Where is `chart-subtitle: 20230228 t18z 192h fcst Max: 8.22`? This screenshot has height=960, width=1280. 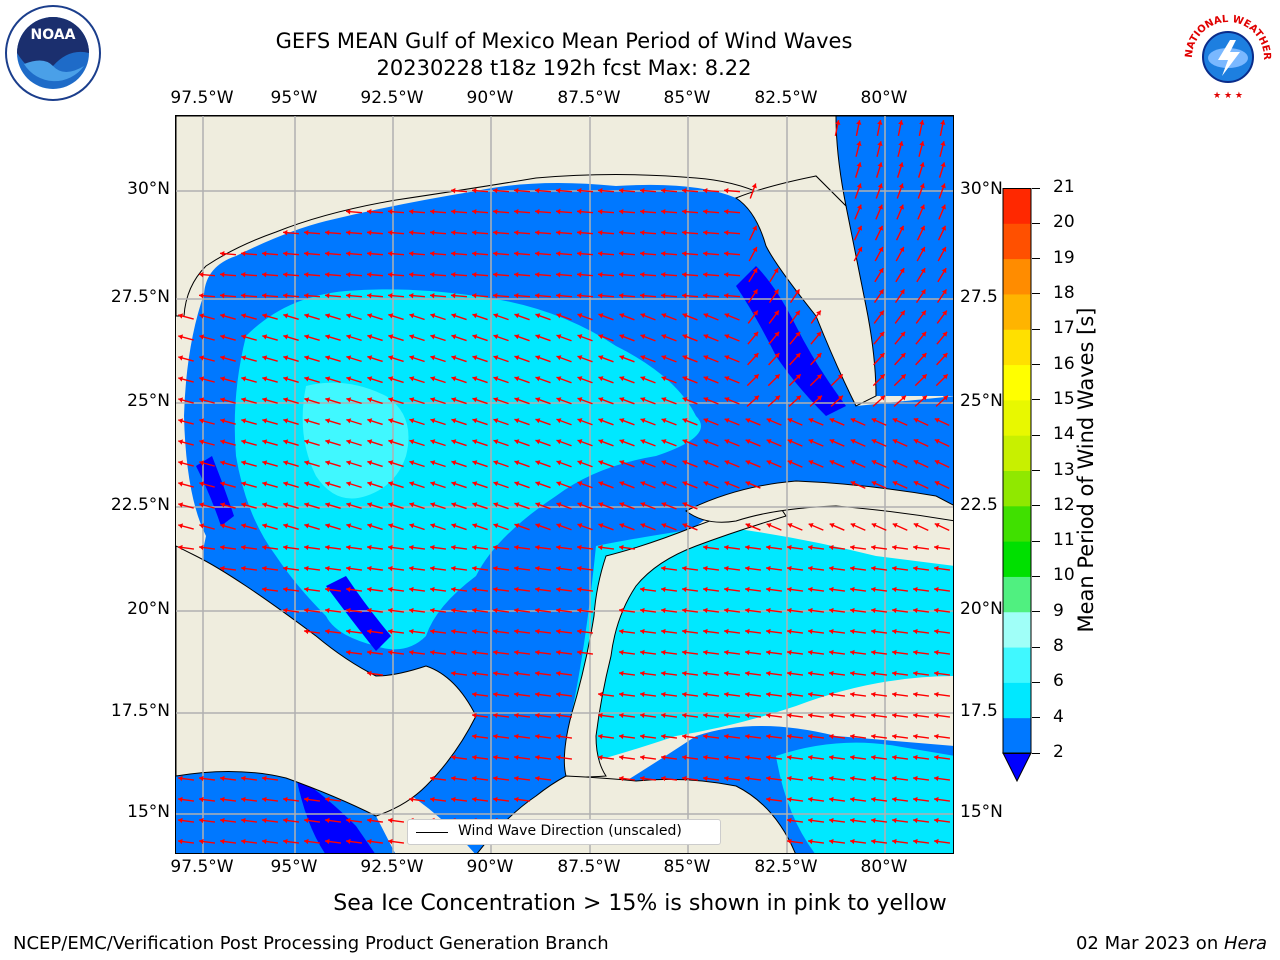
chart-subtitle: 20230228 t18z 192h fcst Max: 8.22 is located at coordinates (564, 68).